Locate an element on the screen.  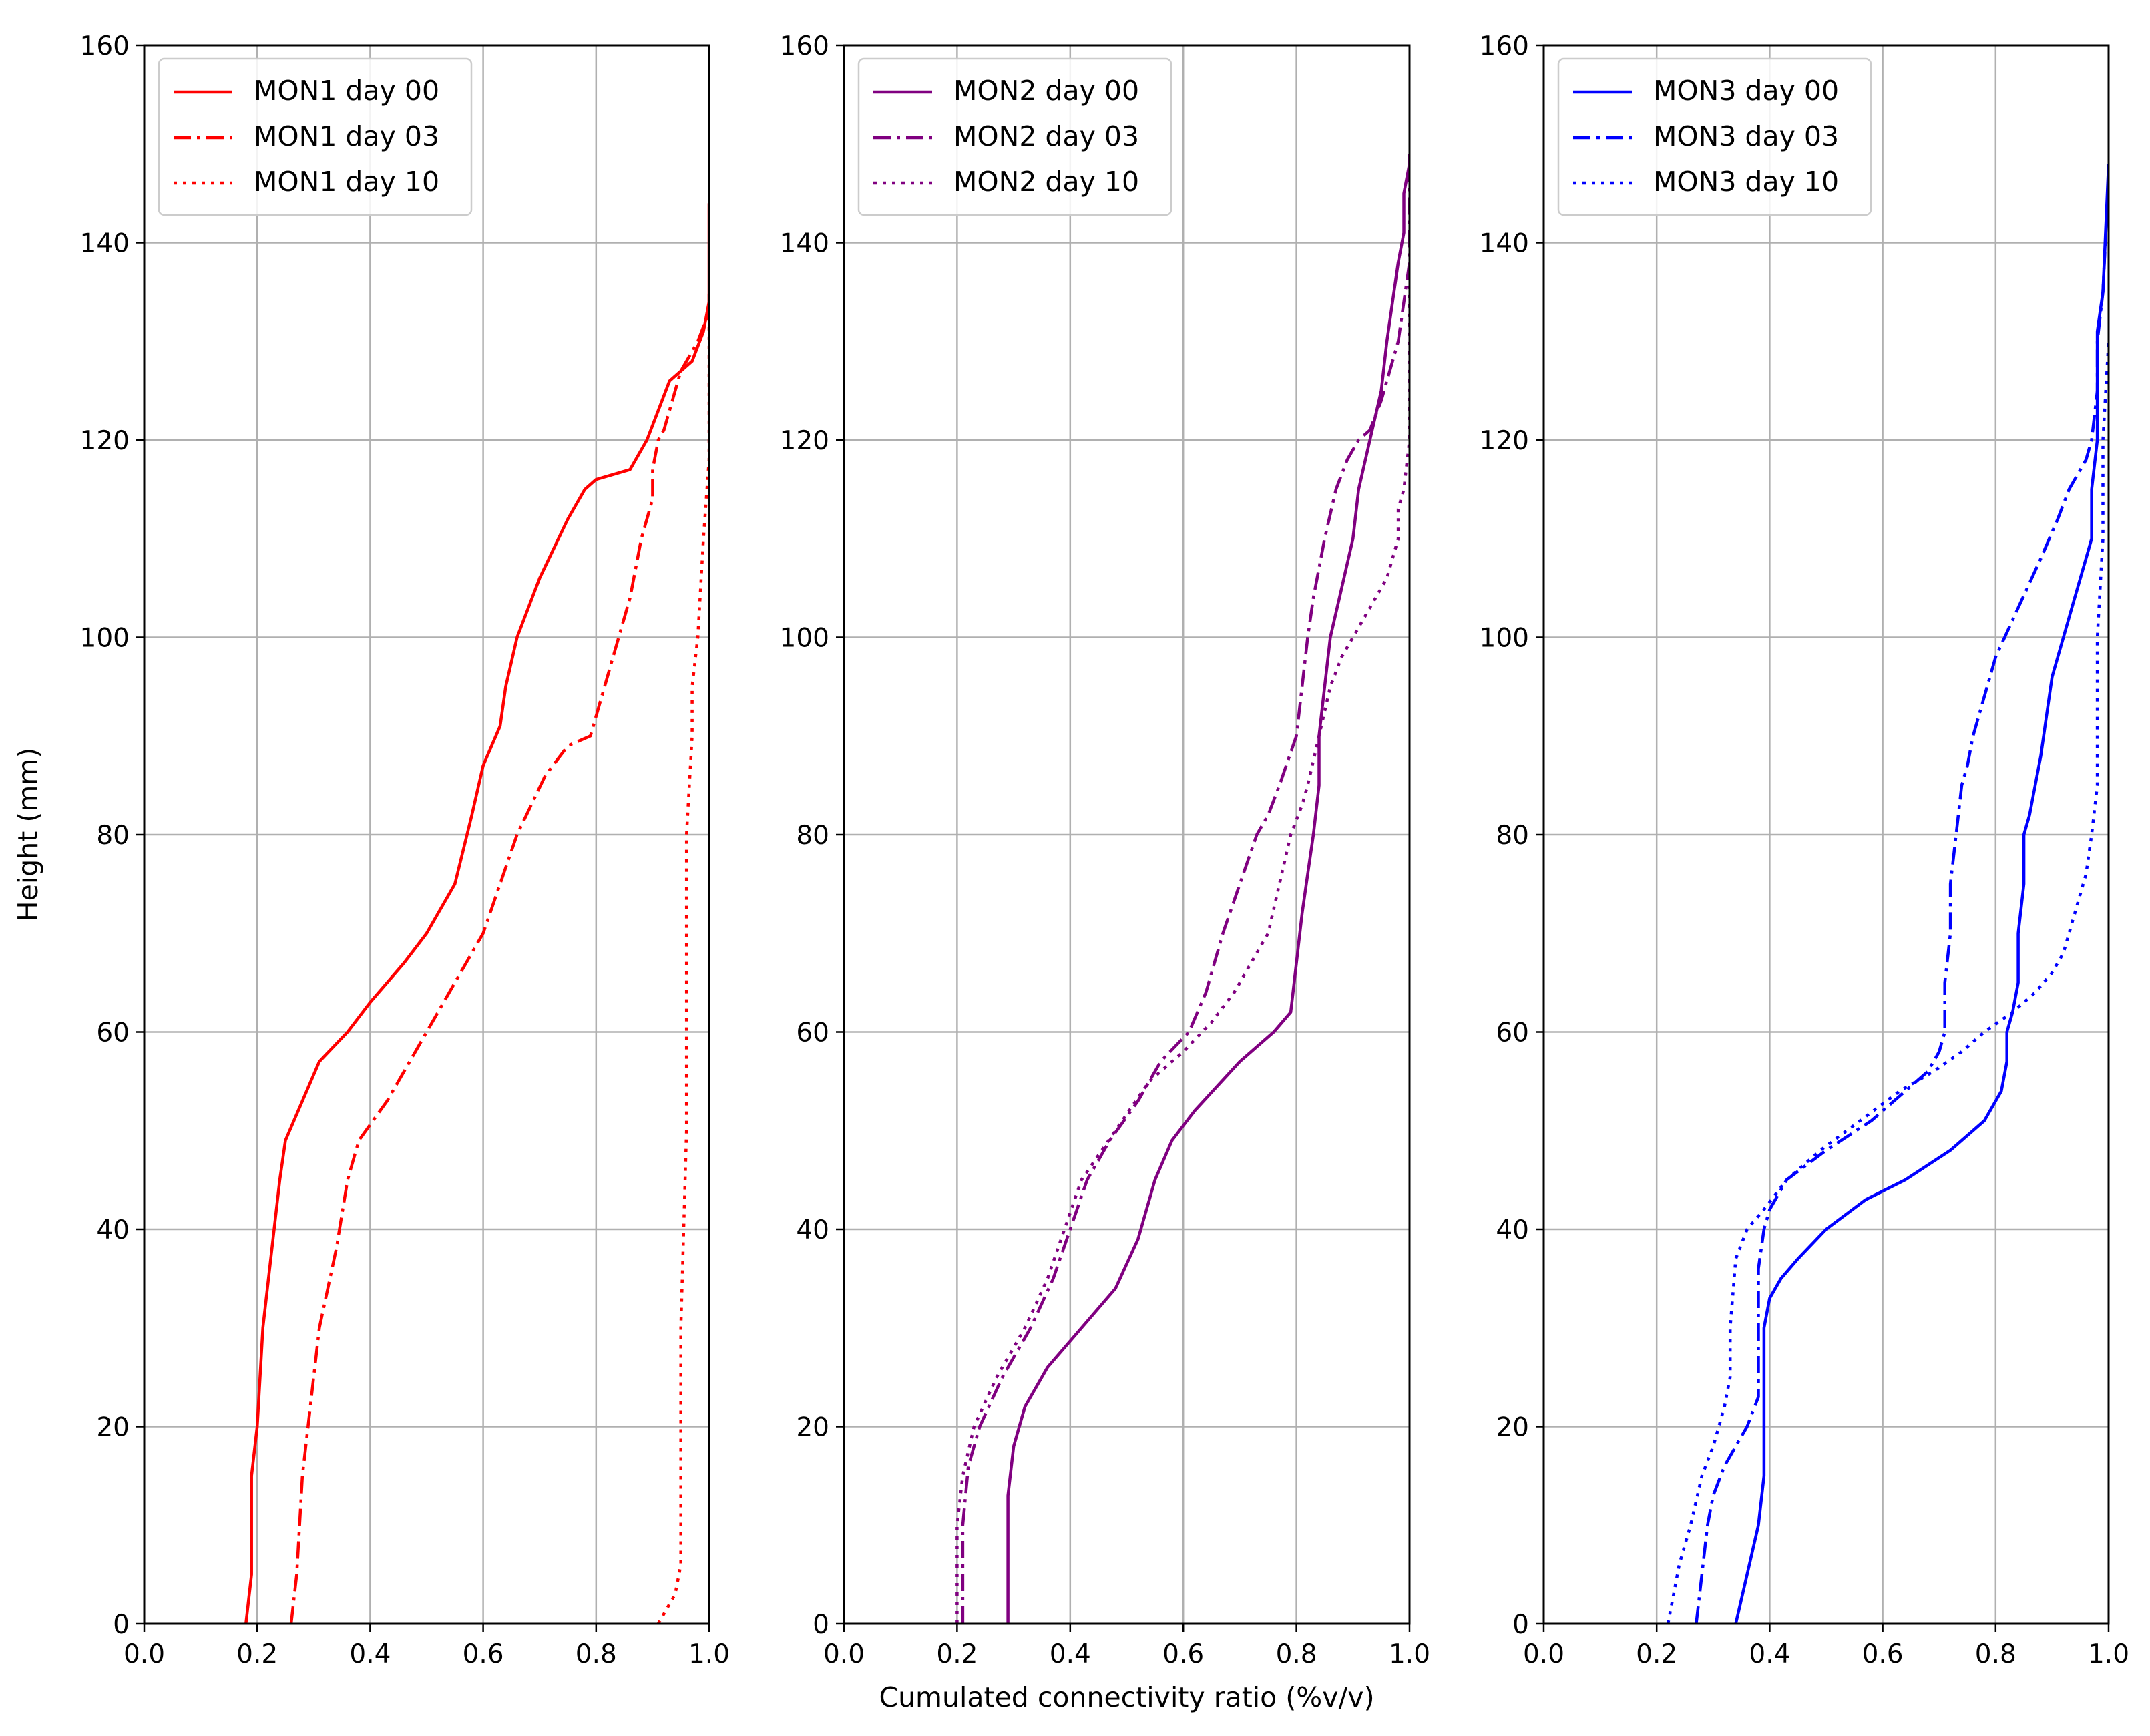
series-line-dashdot is located at coordinates (499, 958).